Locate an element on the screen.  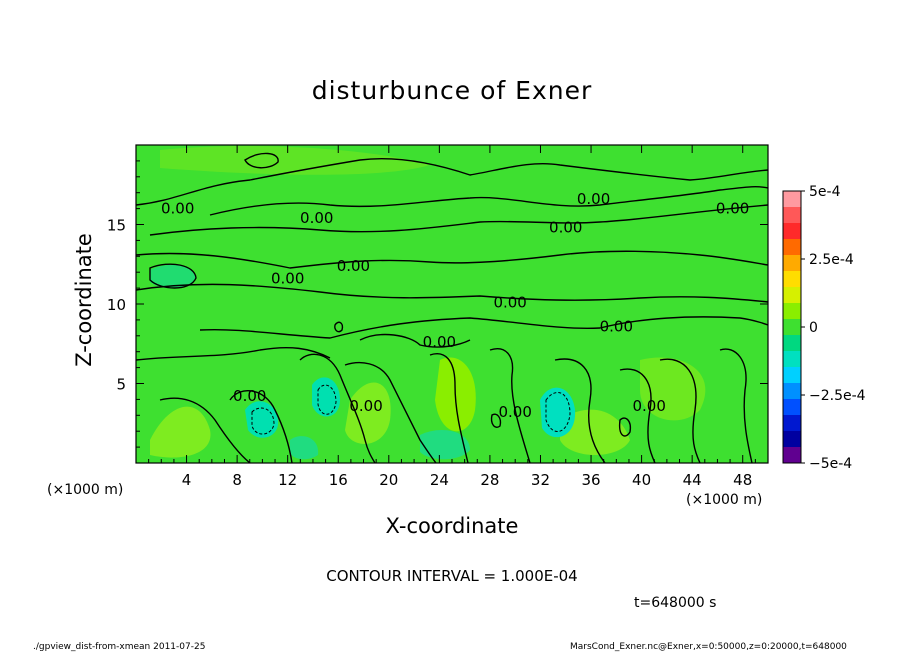
x-unit-label-right: (×1000 m) is located at coordinates (724, 500).